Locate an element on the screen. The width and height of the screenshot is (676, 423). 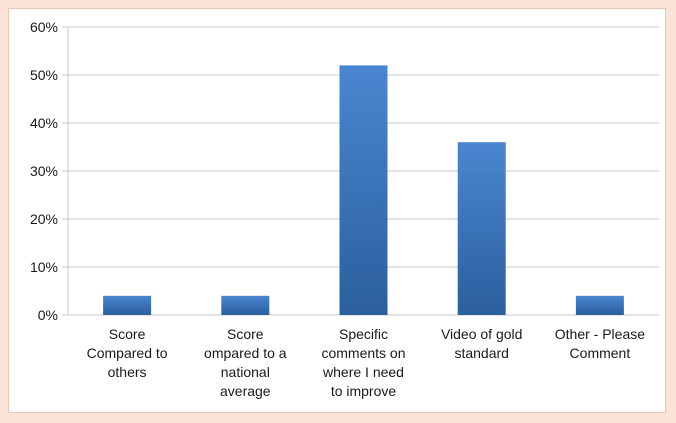
y-tick-label: 30% is located at coordinates (44, 171).